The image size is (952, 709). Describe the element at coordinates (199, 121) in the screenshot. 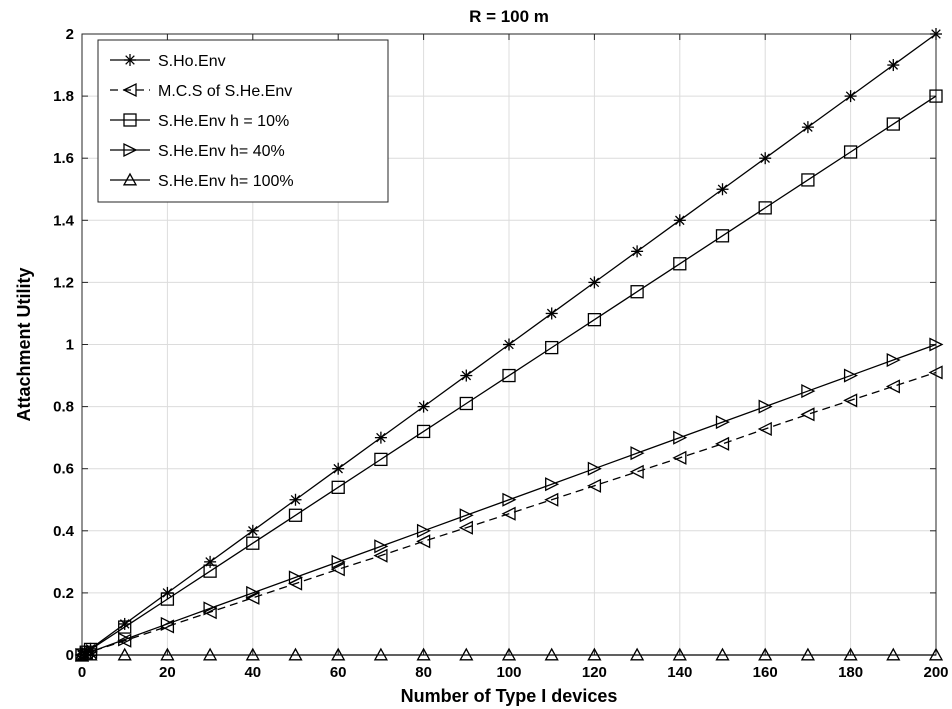

I see `legend-item: S.He.Env h = 10%` at that location.